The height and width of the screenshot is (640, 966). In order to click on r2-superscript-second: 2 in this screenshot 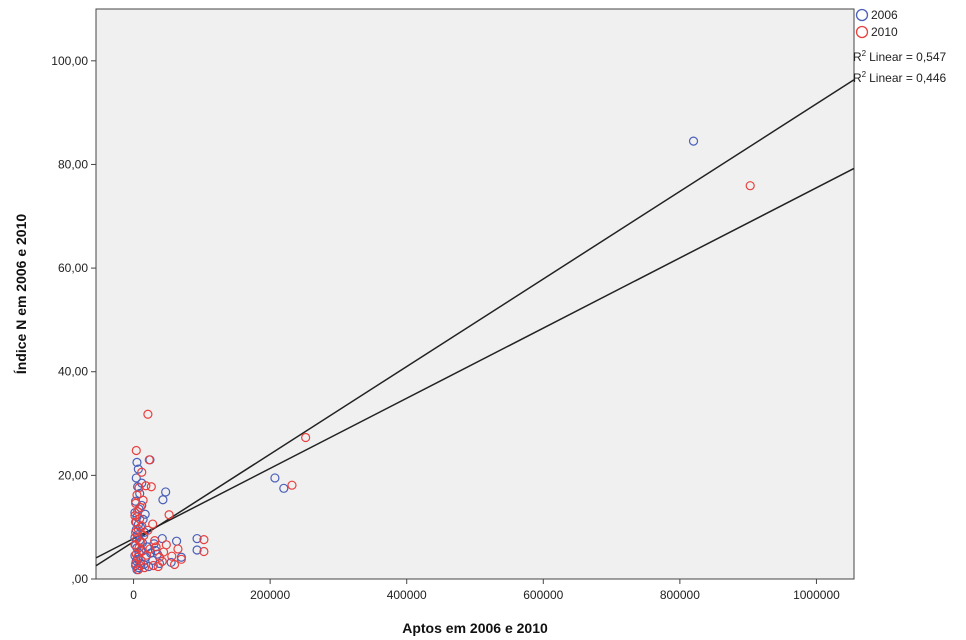, I will do `click(864, 74)`.